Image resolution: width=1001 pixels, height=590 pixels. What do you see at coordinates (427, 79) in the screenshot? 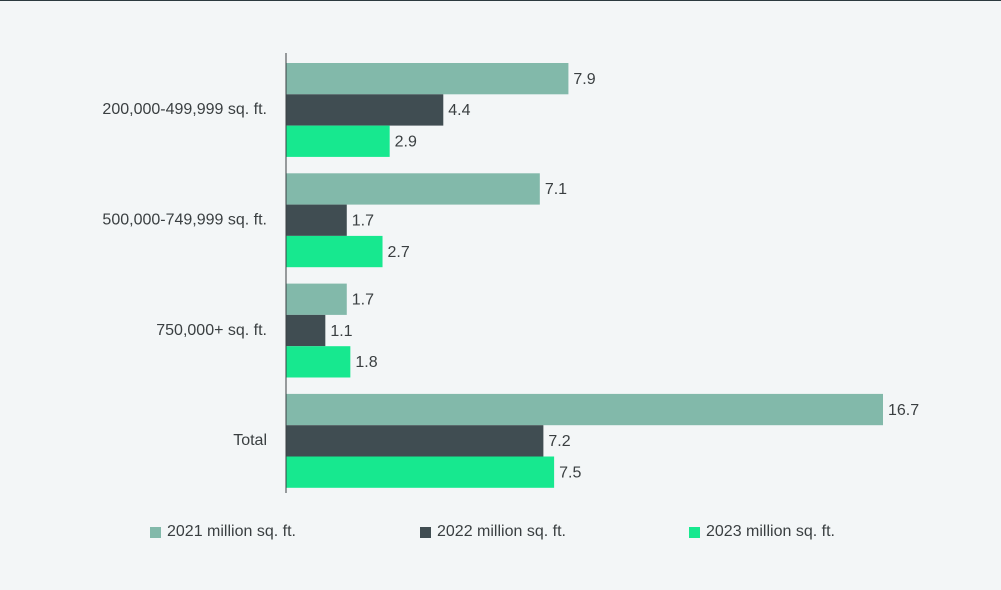
I see `bar-2021-200-000-499-999-sq-ft` at bounding box center [427, 79].